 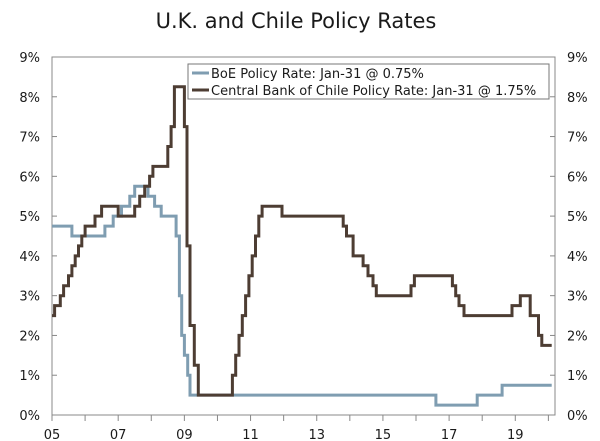 What do you see at coordinates (569, 237) in the screenshot?
I see `y-axis-right: 0% 1% 2% 3% 4% 5% 6% 7% 8% 9%` at bounding box center [569, 237].